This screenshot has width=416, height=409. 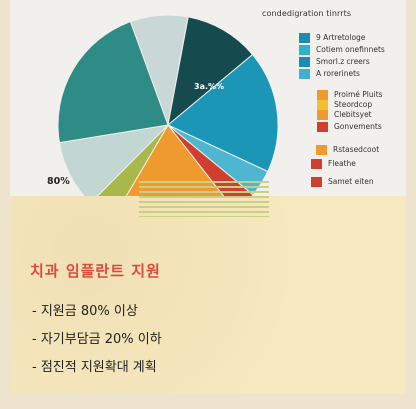 I want to click on washi-tape, so click(x=204, y=199).